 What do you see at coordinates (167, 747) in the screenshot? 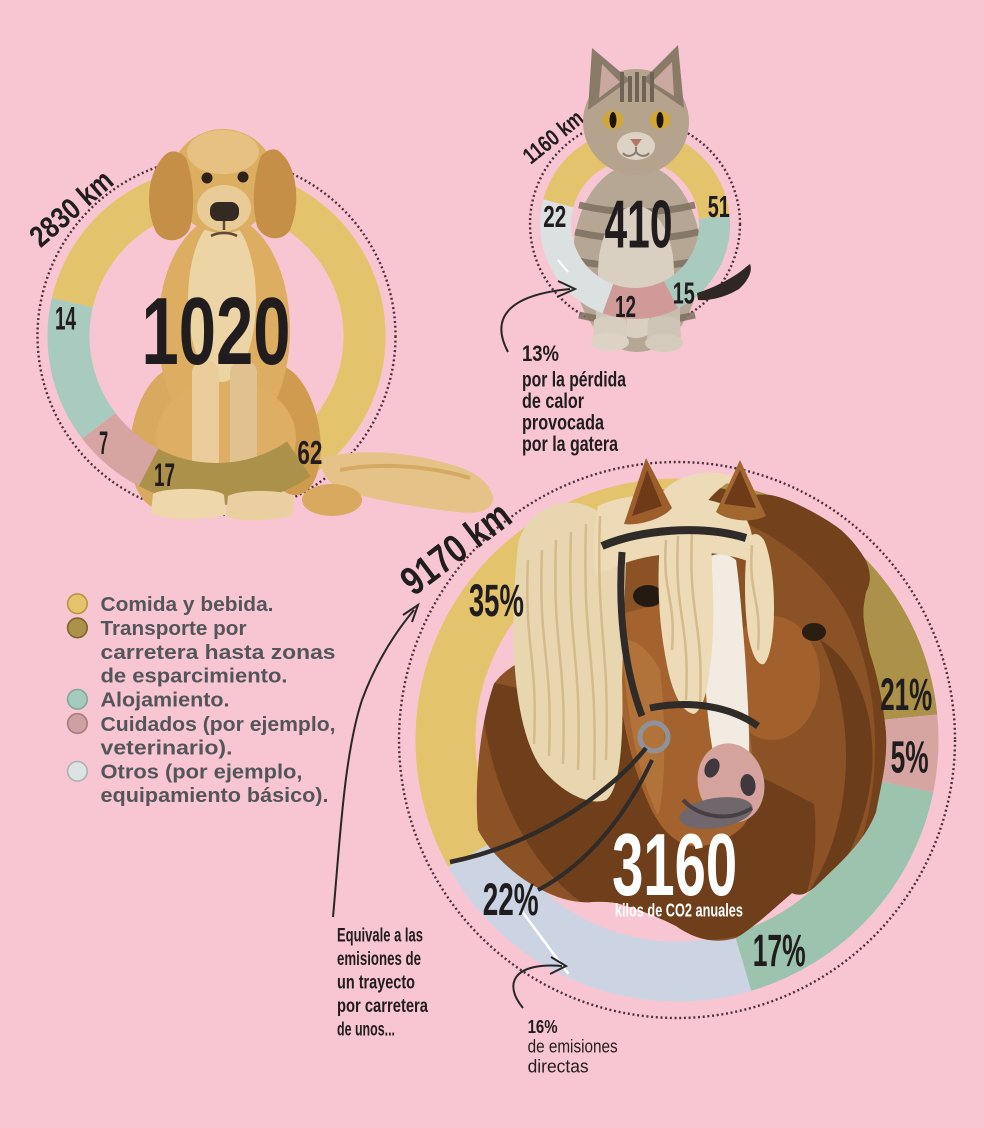
I see `svg-text: veterinario).` at bounding box center [167, 747].